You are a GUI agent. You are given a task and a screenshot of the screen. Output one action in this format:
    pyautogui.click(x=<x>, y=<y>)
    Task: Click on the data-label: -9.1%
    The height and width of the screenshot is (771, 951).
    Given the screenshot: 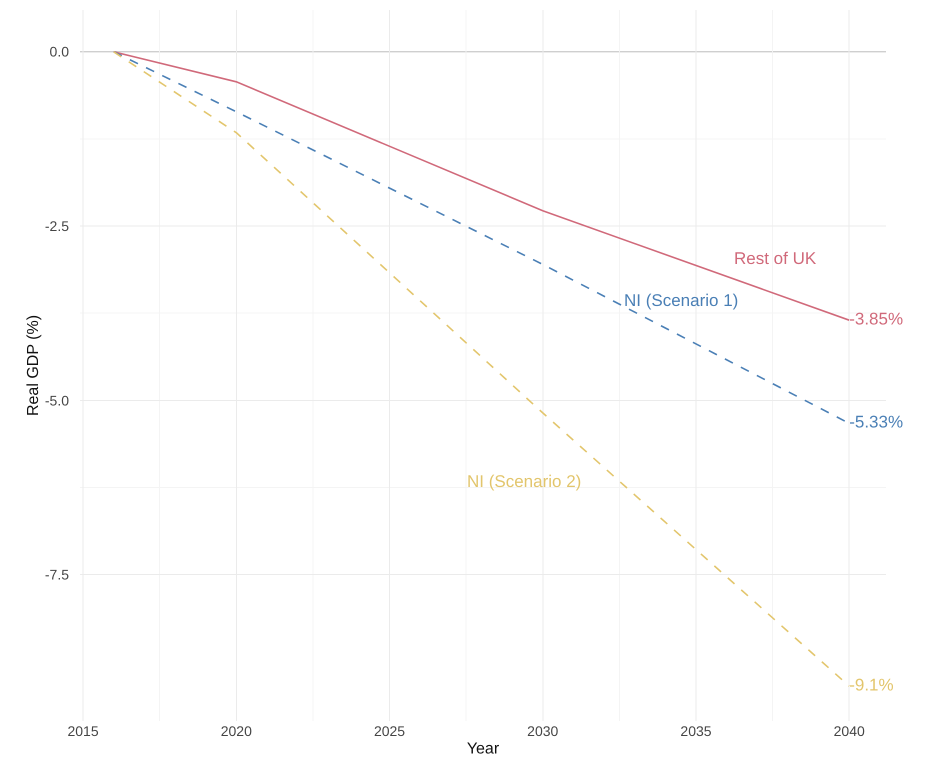 What is the action you would take?
    pyautogui.click(x=871, y=684)
    